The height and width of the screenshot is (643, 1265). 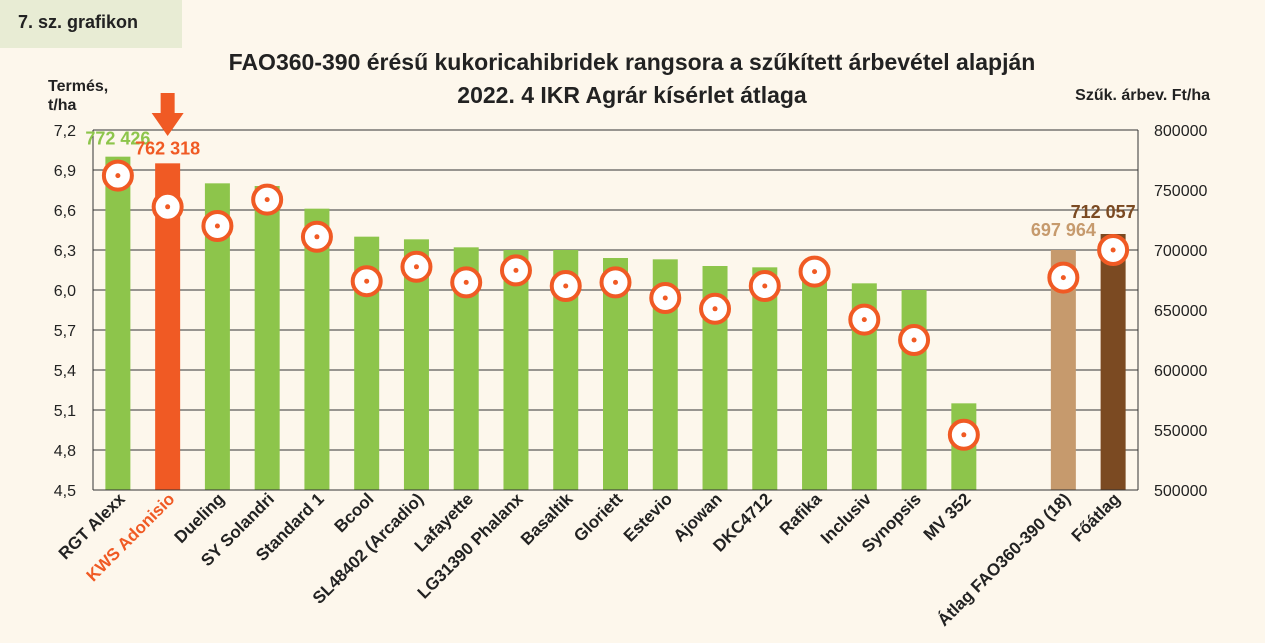 What do you see at coordinates (167, 114) in the screenshot?
I see `highlight-arrow` at bounding box center [167, 114].